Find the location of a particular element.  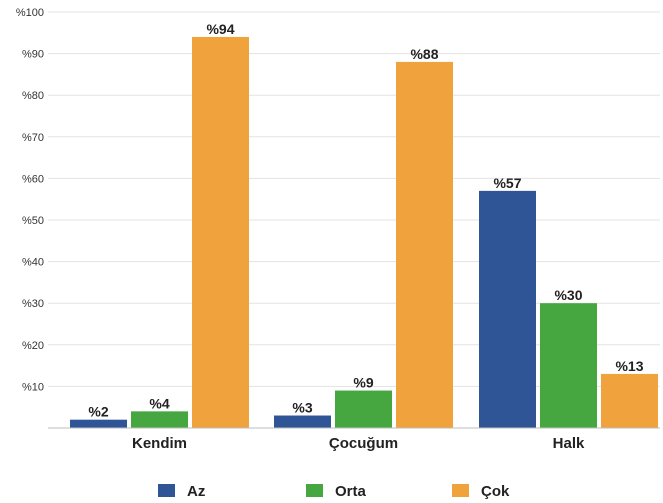

y-axis-ticks: %10 %20 %30 %40 %50 %60 %70 %80 %90 %100 is located at coordinates (30, 200).